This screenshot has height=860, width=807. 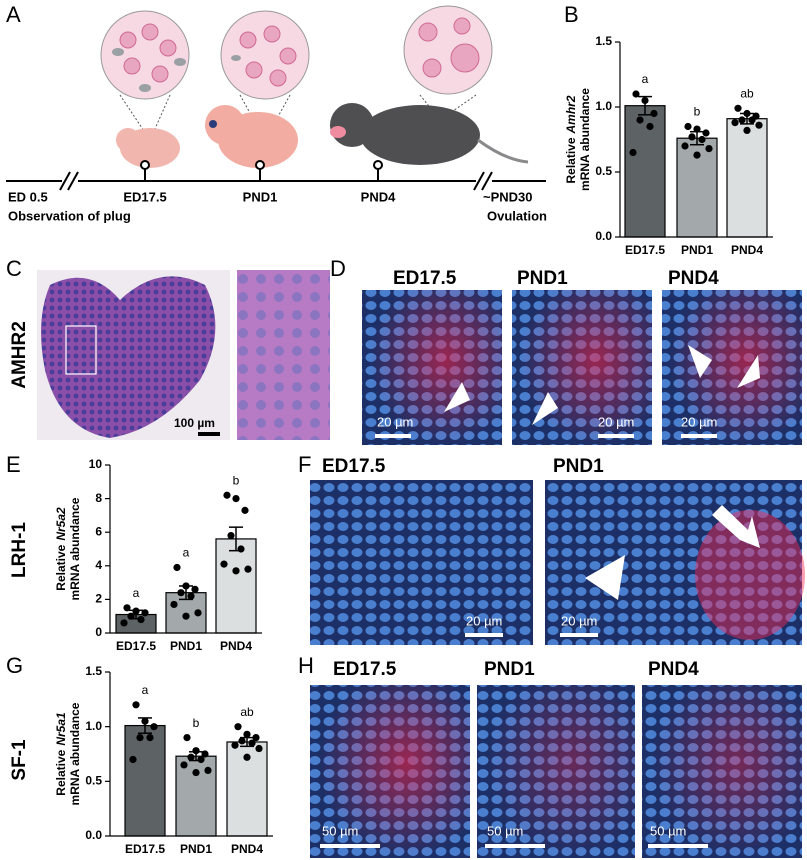 What do you see at coordinates (69, 215) in the screenshot?
I see `timeline-note: Observation of plug` at bounding box center [69, 215].